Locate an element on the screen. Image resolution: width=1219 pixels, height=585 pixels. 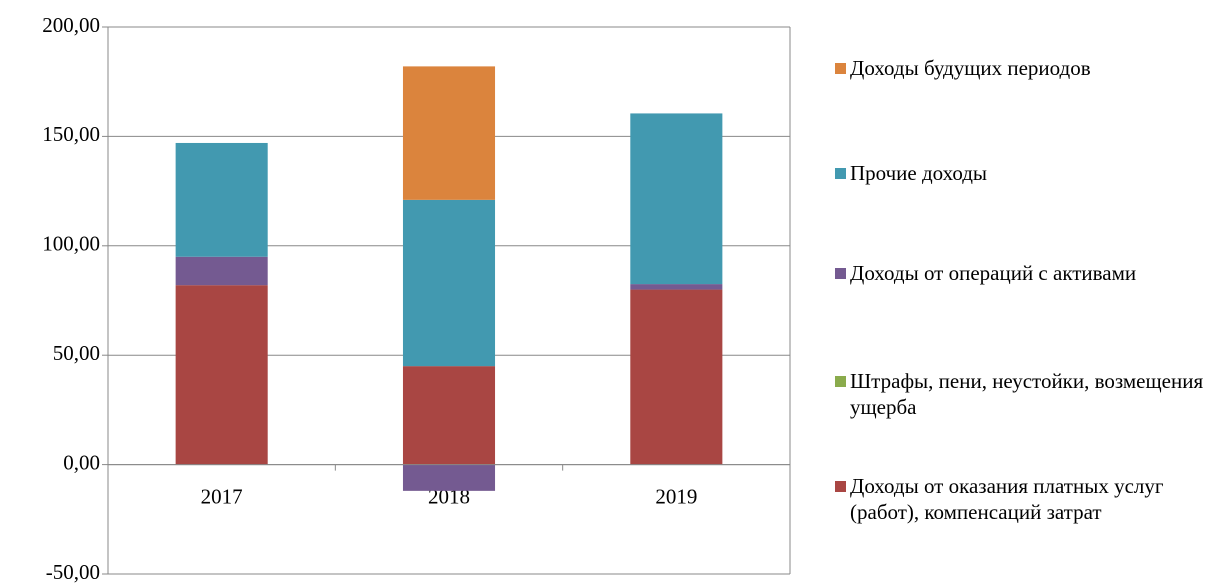
legend-item: Доходы будущих периодов is located at coordinates (1027, 68).